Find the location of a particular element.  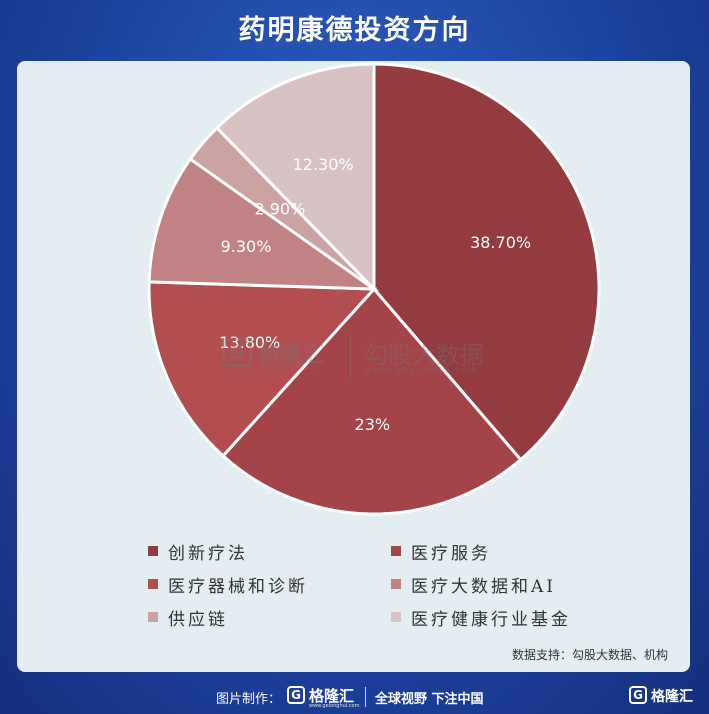

corner-brand-name: 格隆汇 is located at coordinates (672, 697).